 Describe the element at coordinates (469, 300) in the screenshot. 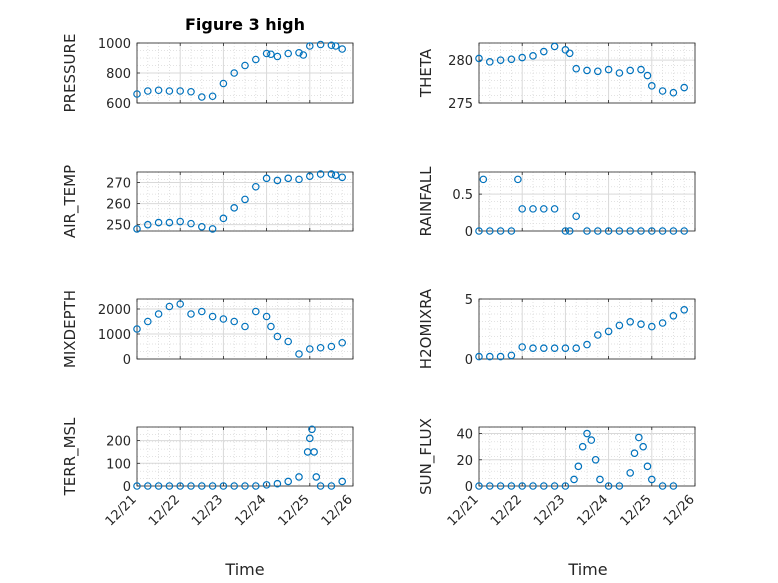

I see `y-tick-label: 5` at that location.